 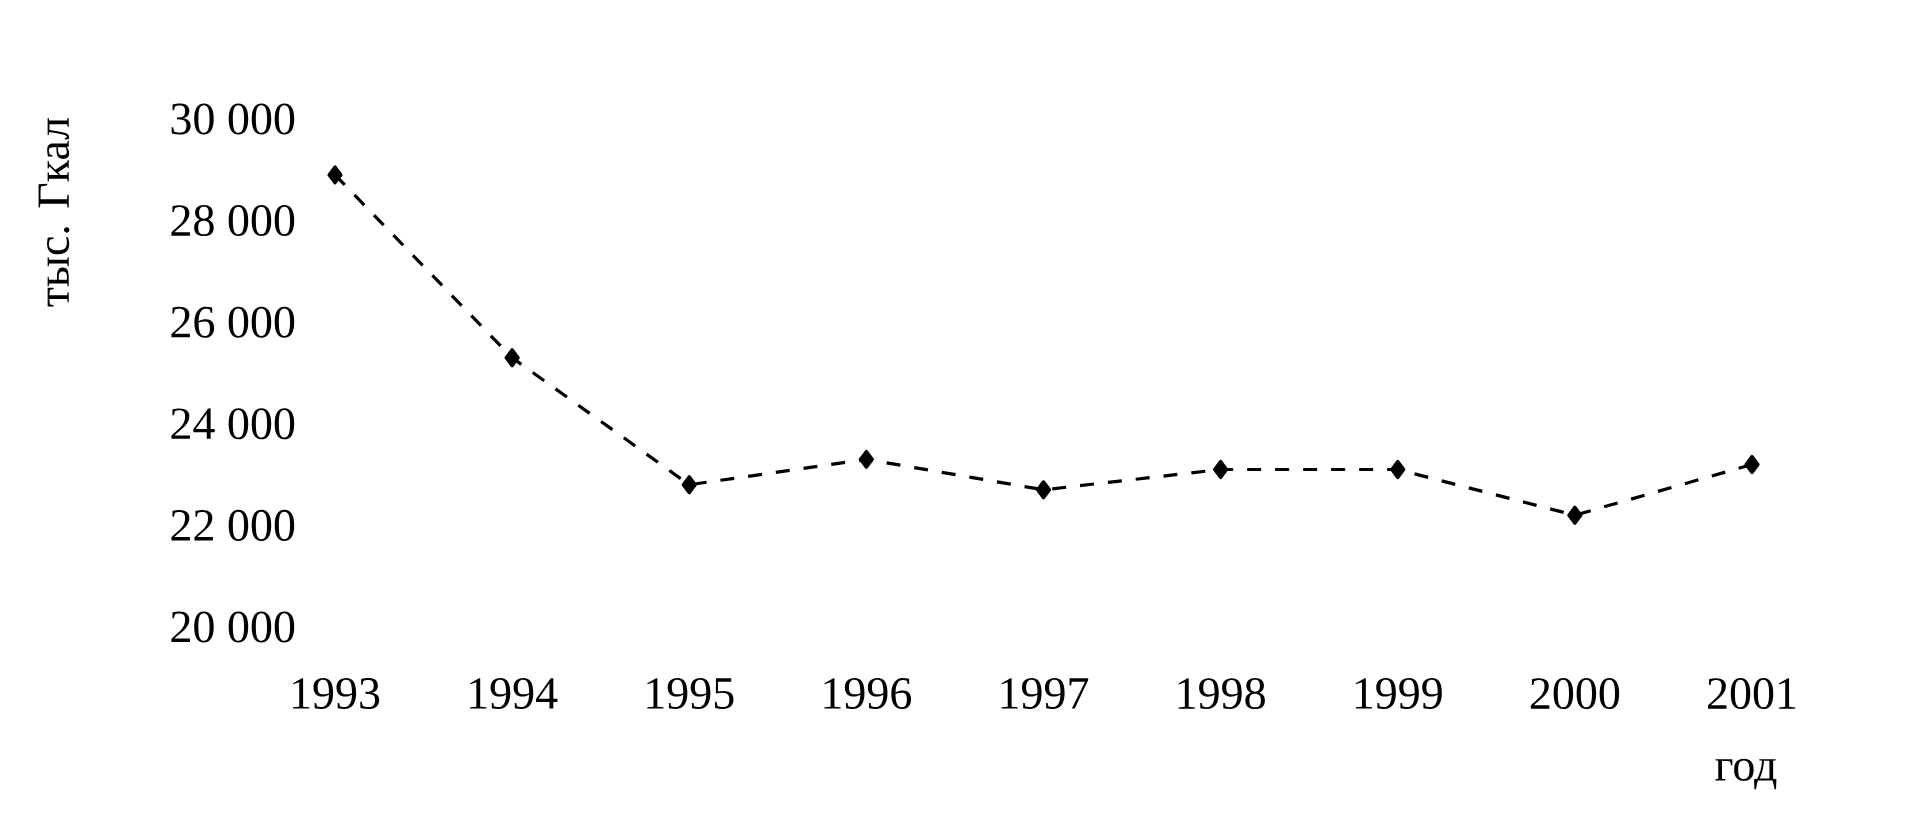 I want to click on x-tick-label: 1997, so click(x=1045, y=693).